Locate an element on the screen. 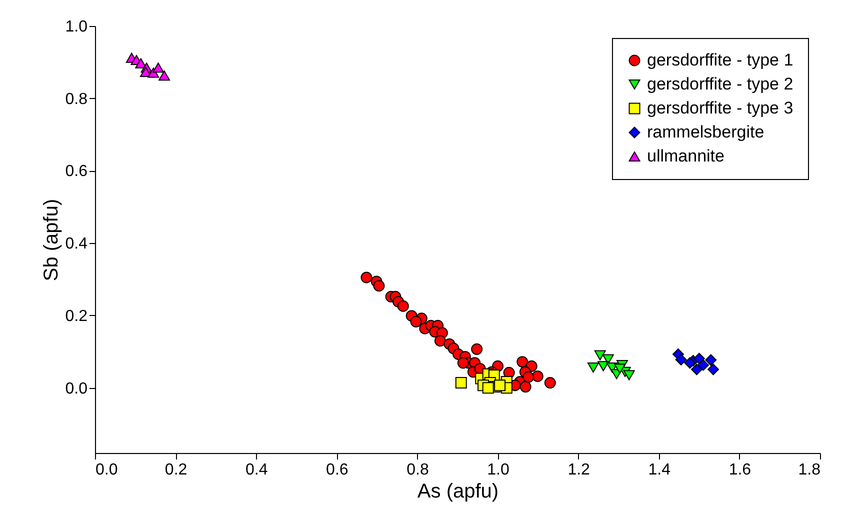  x-tick-label: 0.8 is located at coordinates (417, 470).